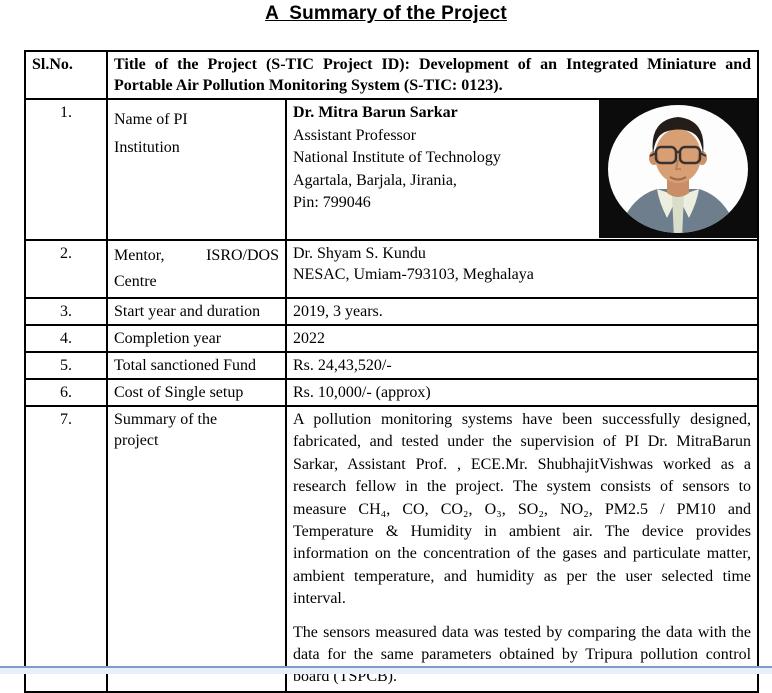 This screenshot has height=693, width=772. I want to click on row2-label: Mentor, ISRO/DOS Centre, so click(196, 269).